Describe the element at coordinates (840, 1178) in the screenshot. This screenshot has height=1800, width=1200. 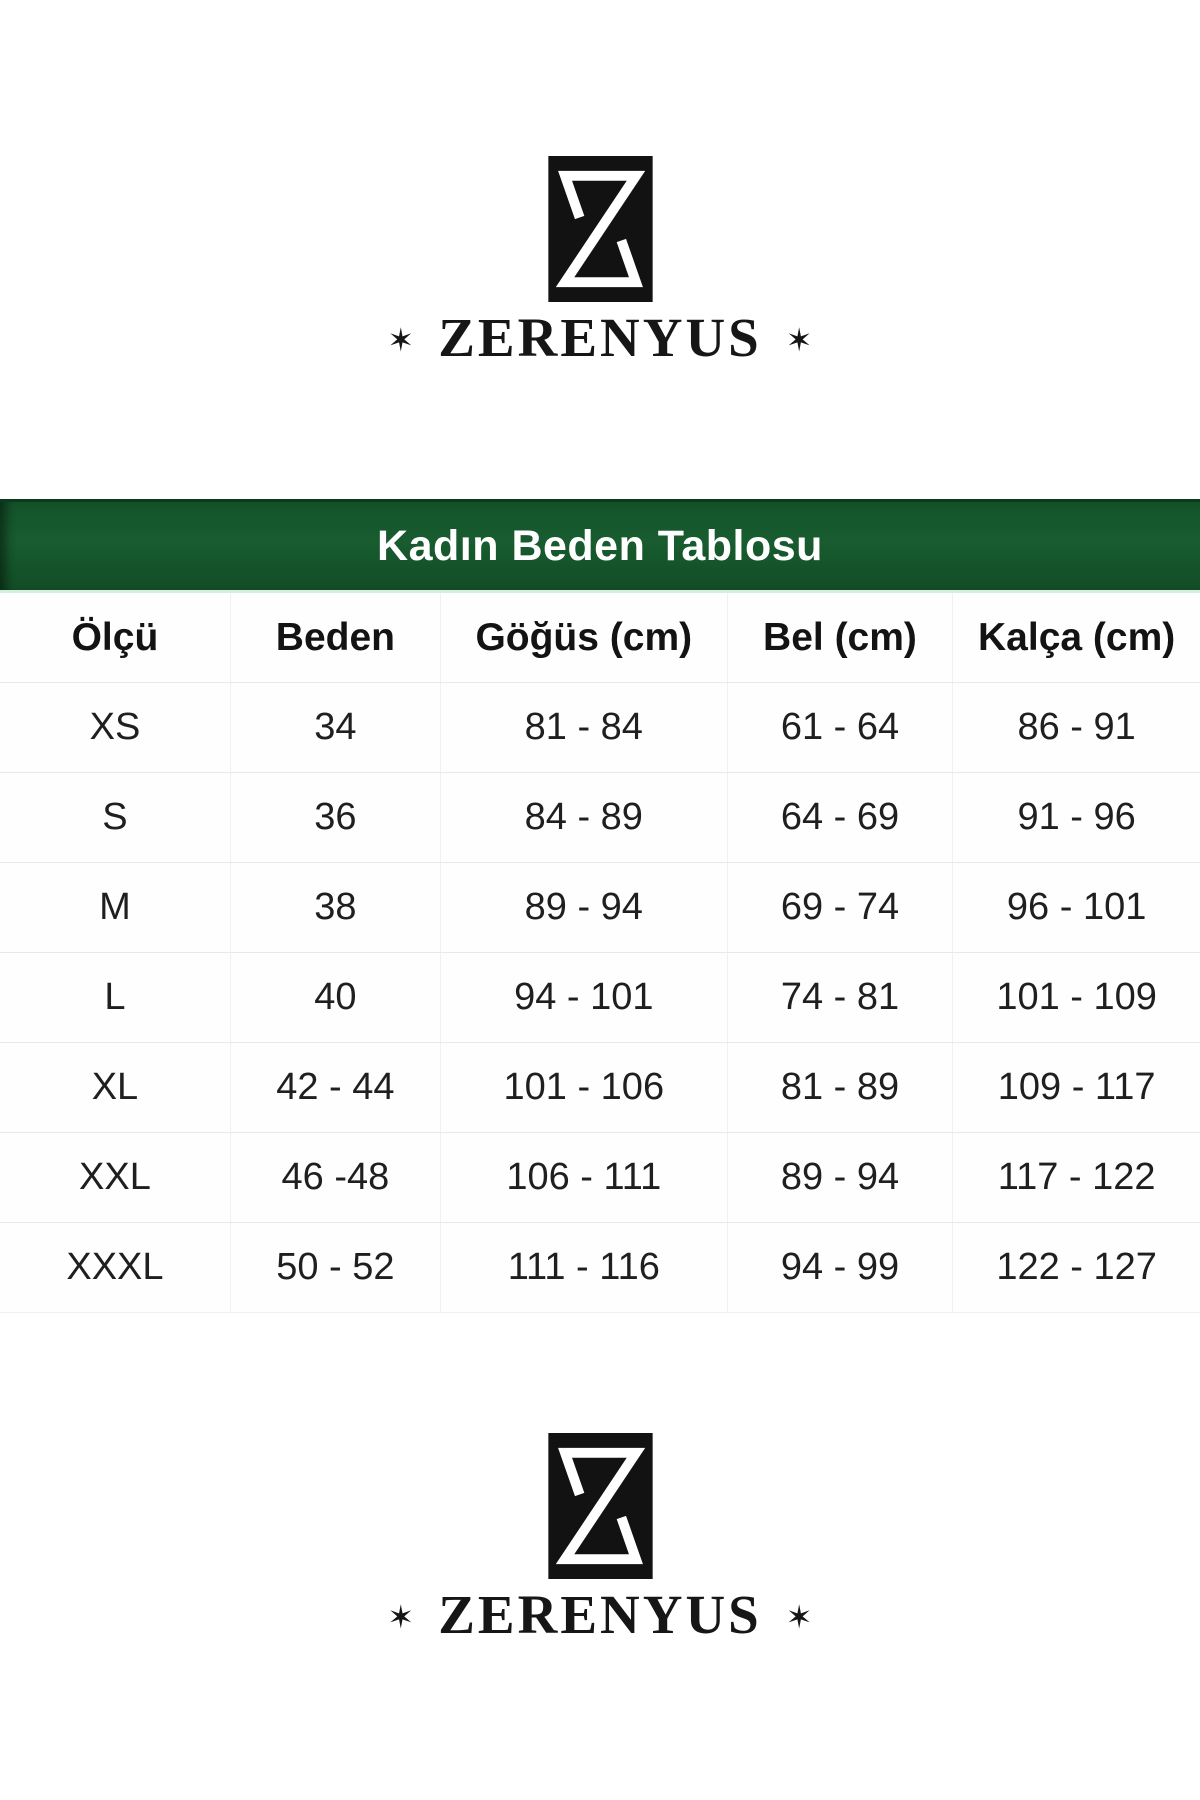
I see `bel-cell: 89 - 94` at that location.